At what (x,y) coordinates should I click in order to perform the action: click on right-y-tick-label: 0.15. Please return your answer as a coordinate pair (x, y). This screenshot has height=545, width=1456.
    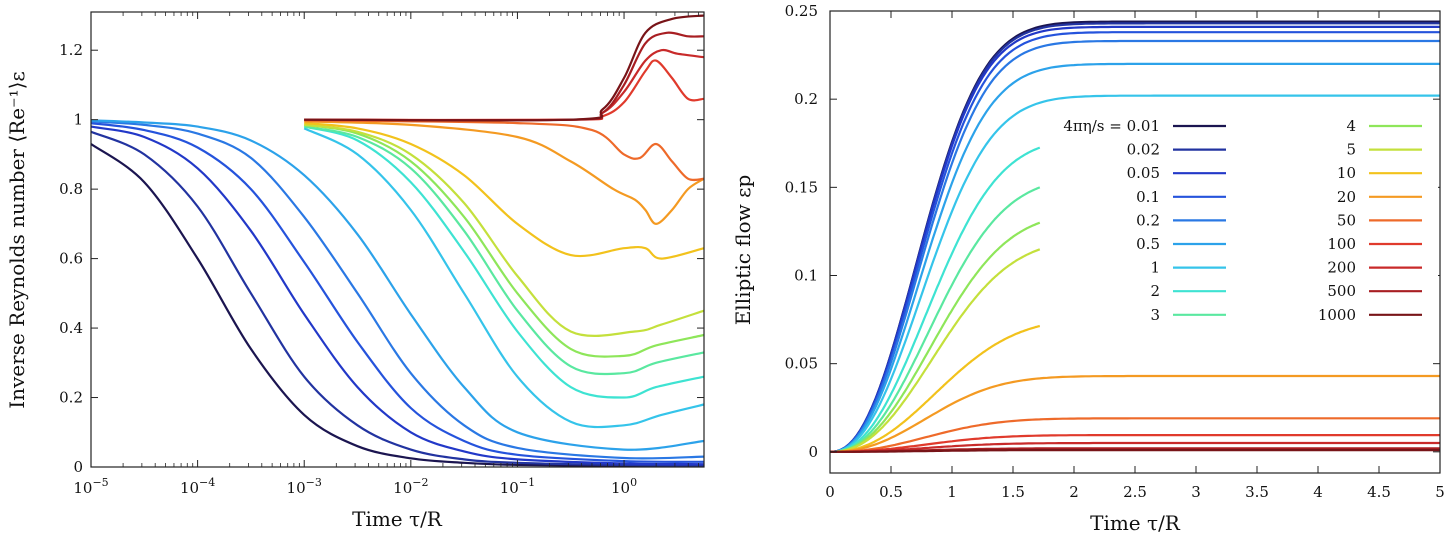
    Looking at the image, I should click on (801, 187).